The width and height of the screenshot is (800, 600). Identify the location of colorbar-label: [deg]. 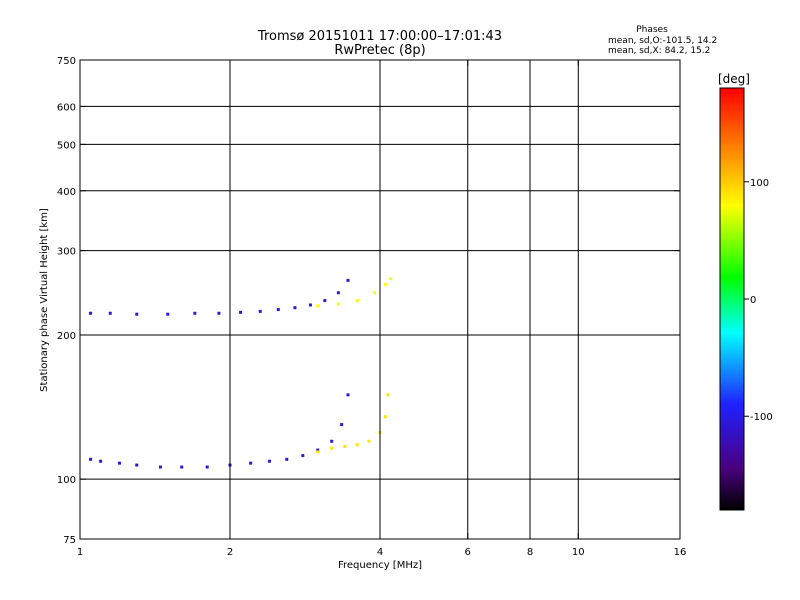
(734, 79).